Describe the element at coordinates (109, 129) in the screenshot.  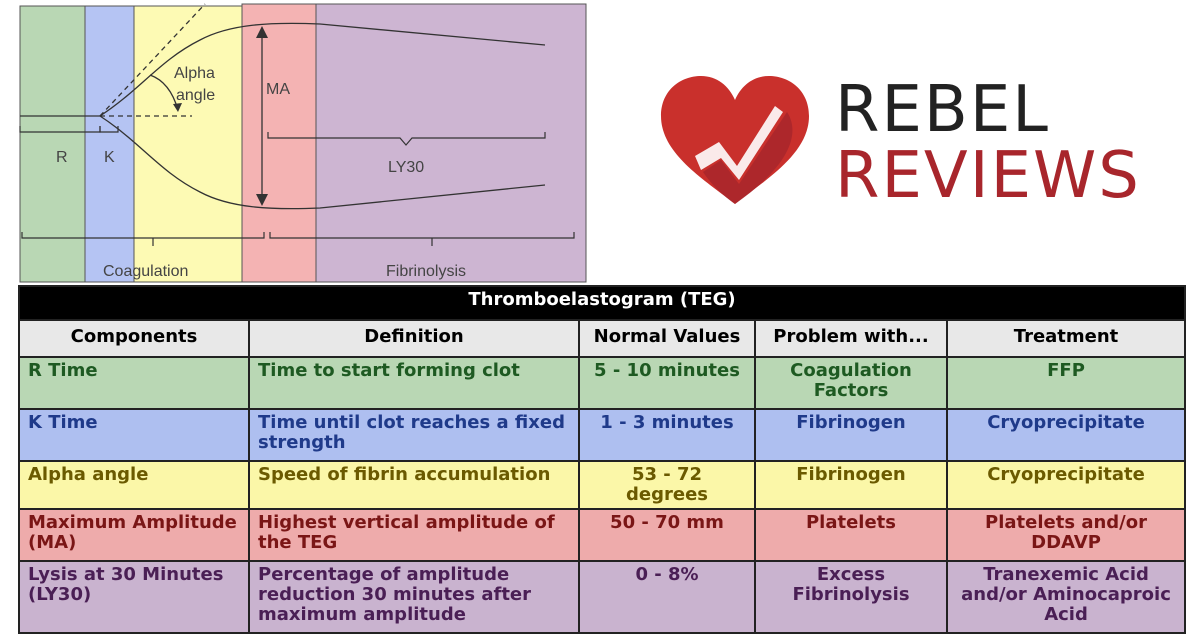
I see `k-bracket` at that location.